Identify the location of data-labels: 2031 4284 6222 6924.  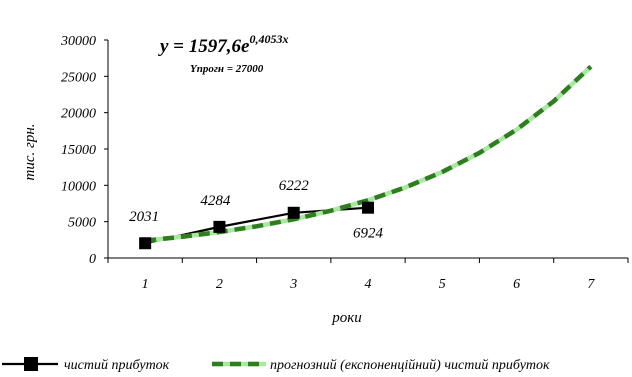
(256, 210).